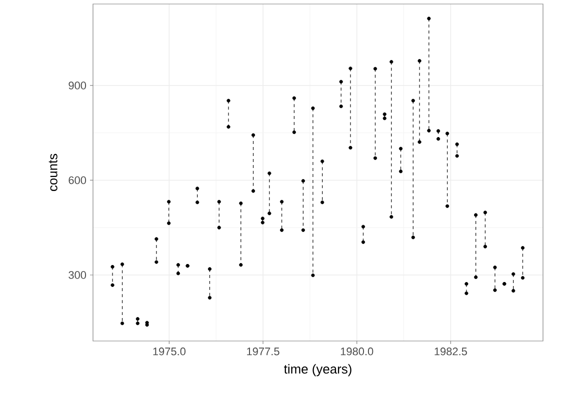 The image size is (568, 393). Describe the element at coordinates (77, 275) in the screenshot. I see `y-tick-label: 300` at that location.